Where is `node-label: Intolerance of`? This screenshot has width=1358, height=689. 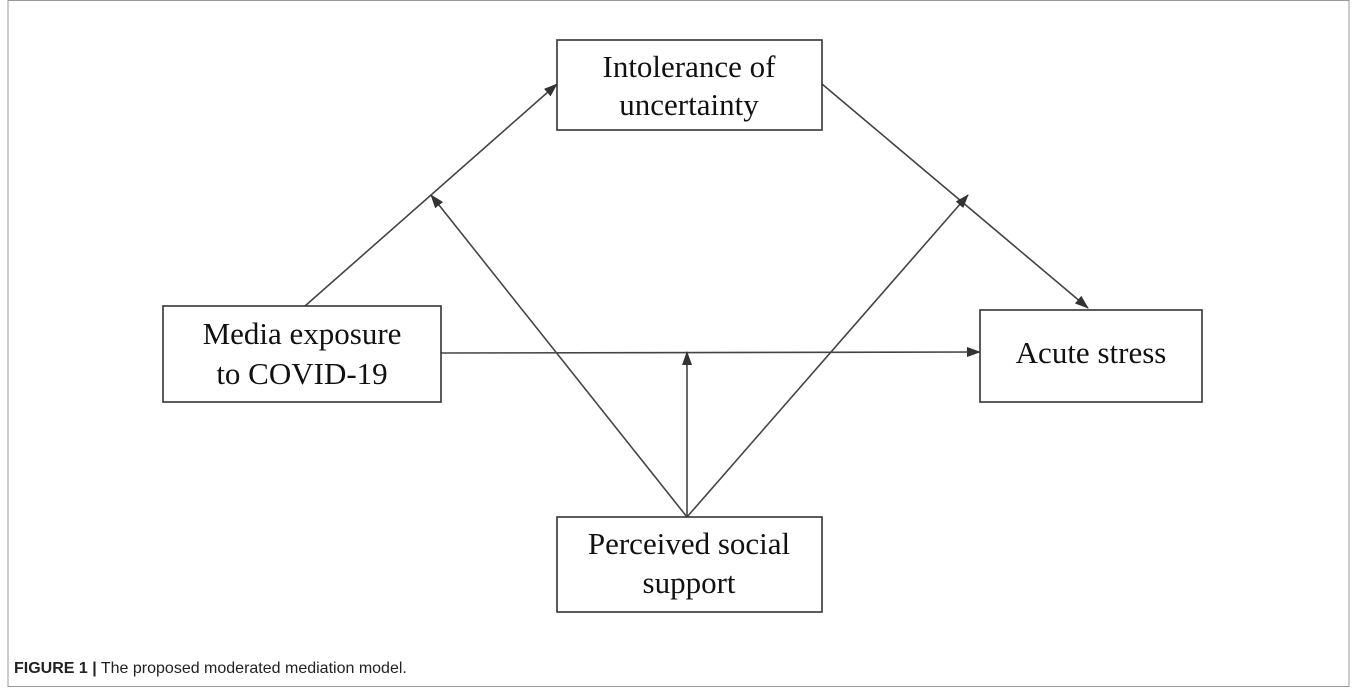 node-label: Intolerance of is located at coordinates (690, 66).